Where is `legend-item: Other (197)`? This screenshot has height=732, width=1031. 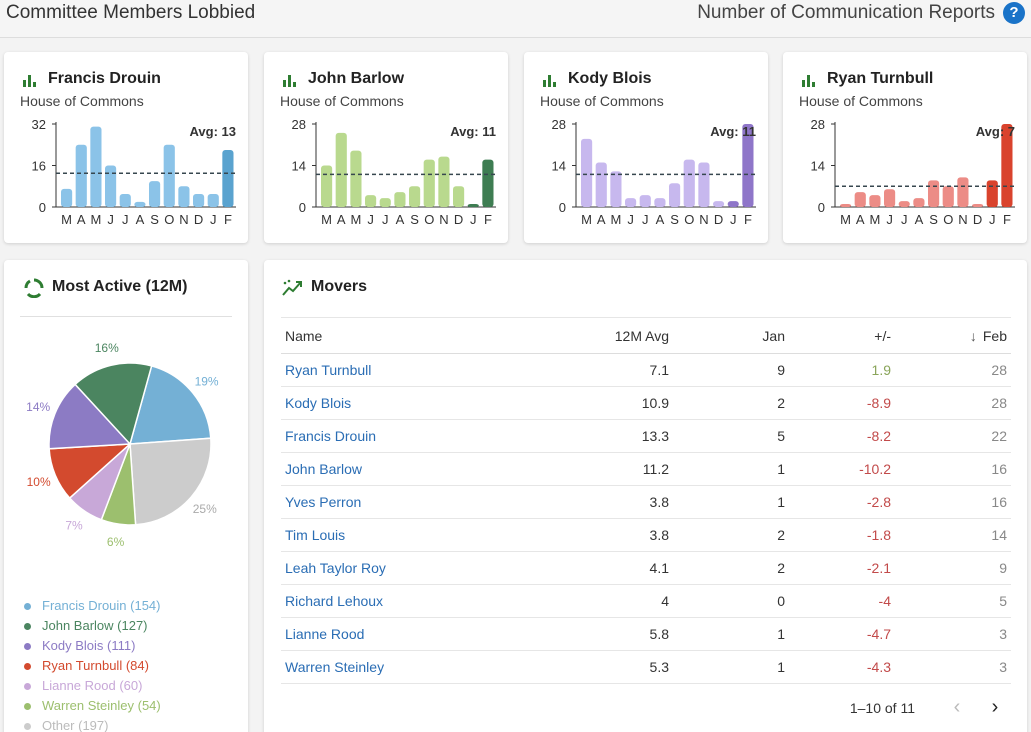
legend-item: Other (197) is located at coordinates (92, 724).